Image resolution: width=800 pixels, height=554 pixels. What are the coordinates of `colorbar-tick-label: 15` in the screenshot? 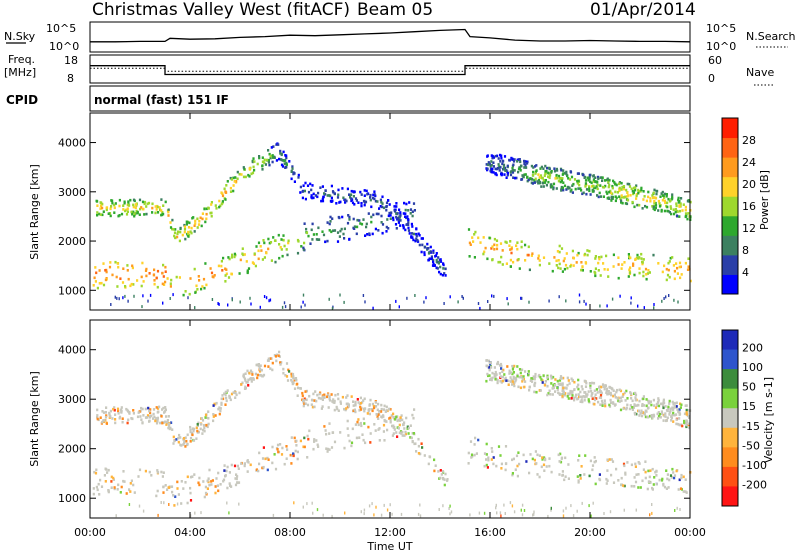 It's located at (749, 406).